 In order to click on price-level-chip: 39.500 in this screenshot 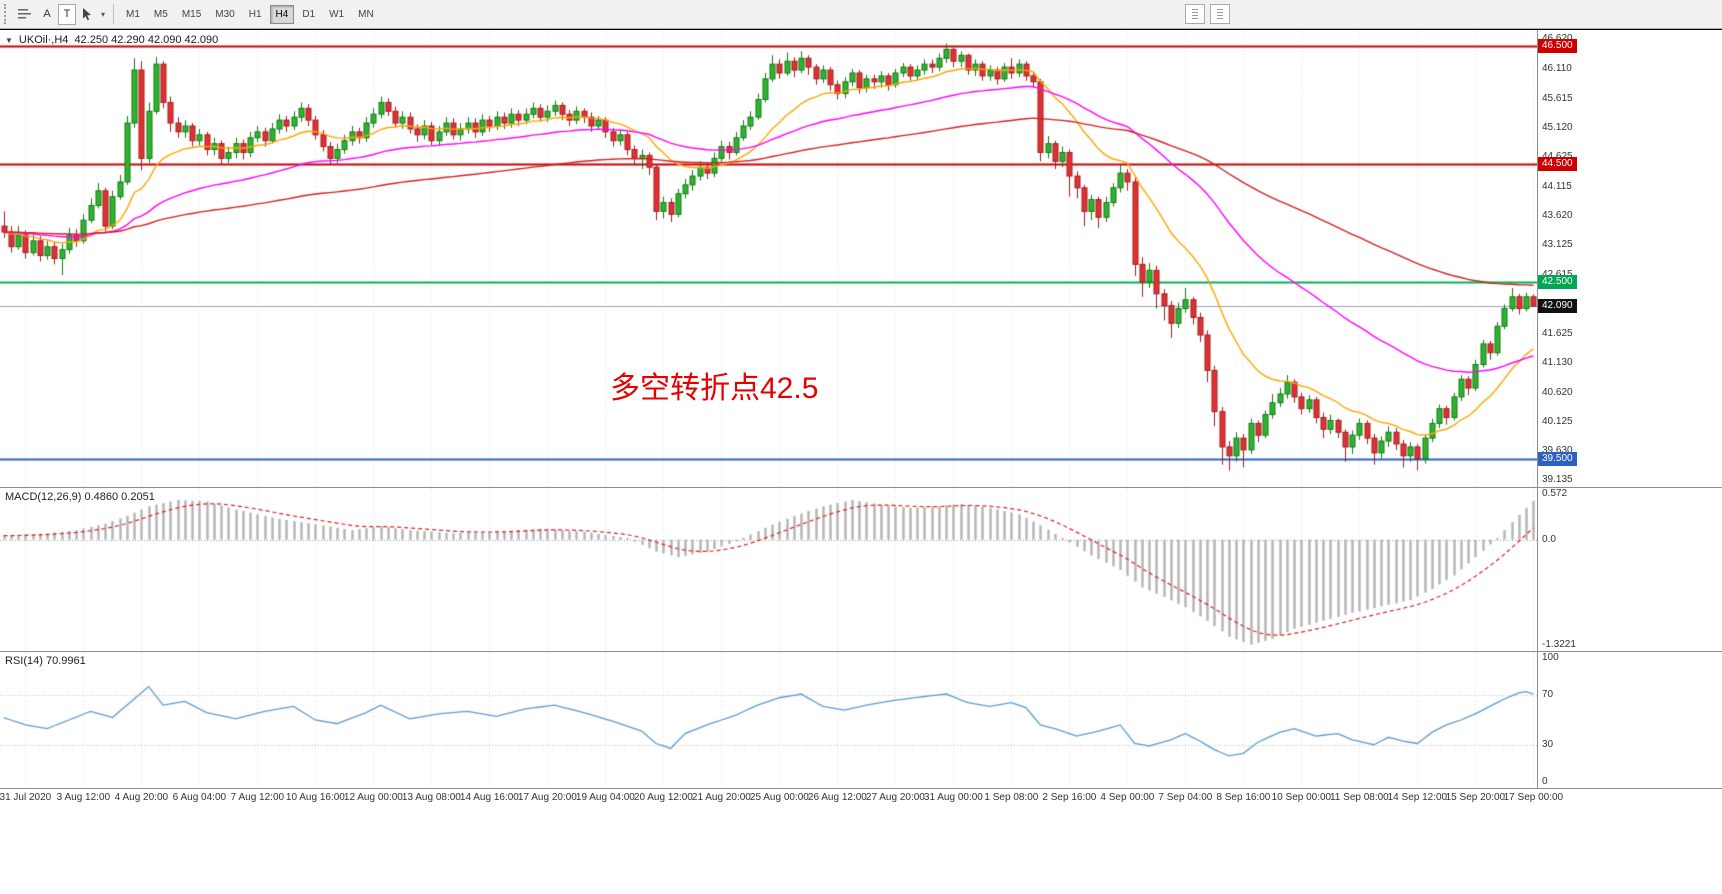, I will do `click(1557, 458)`.